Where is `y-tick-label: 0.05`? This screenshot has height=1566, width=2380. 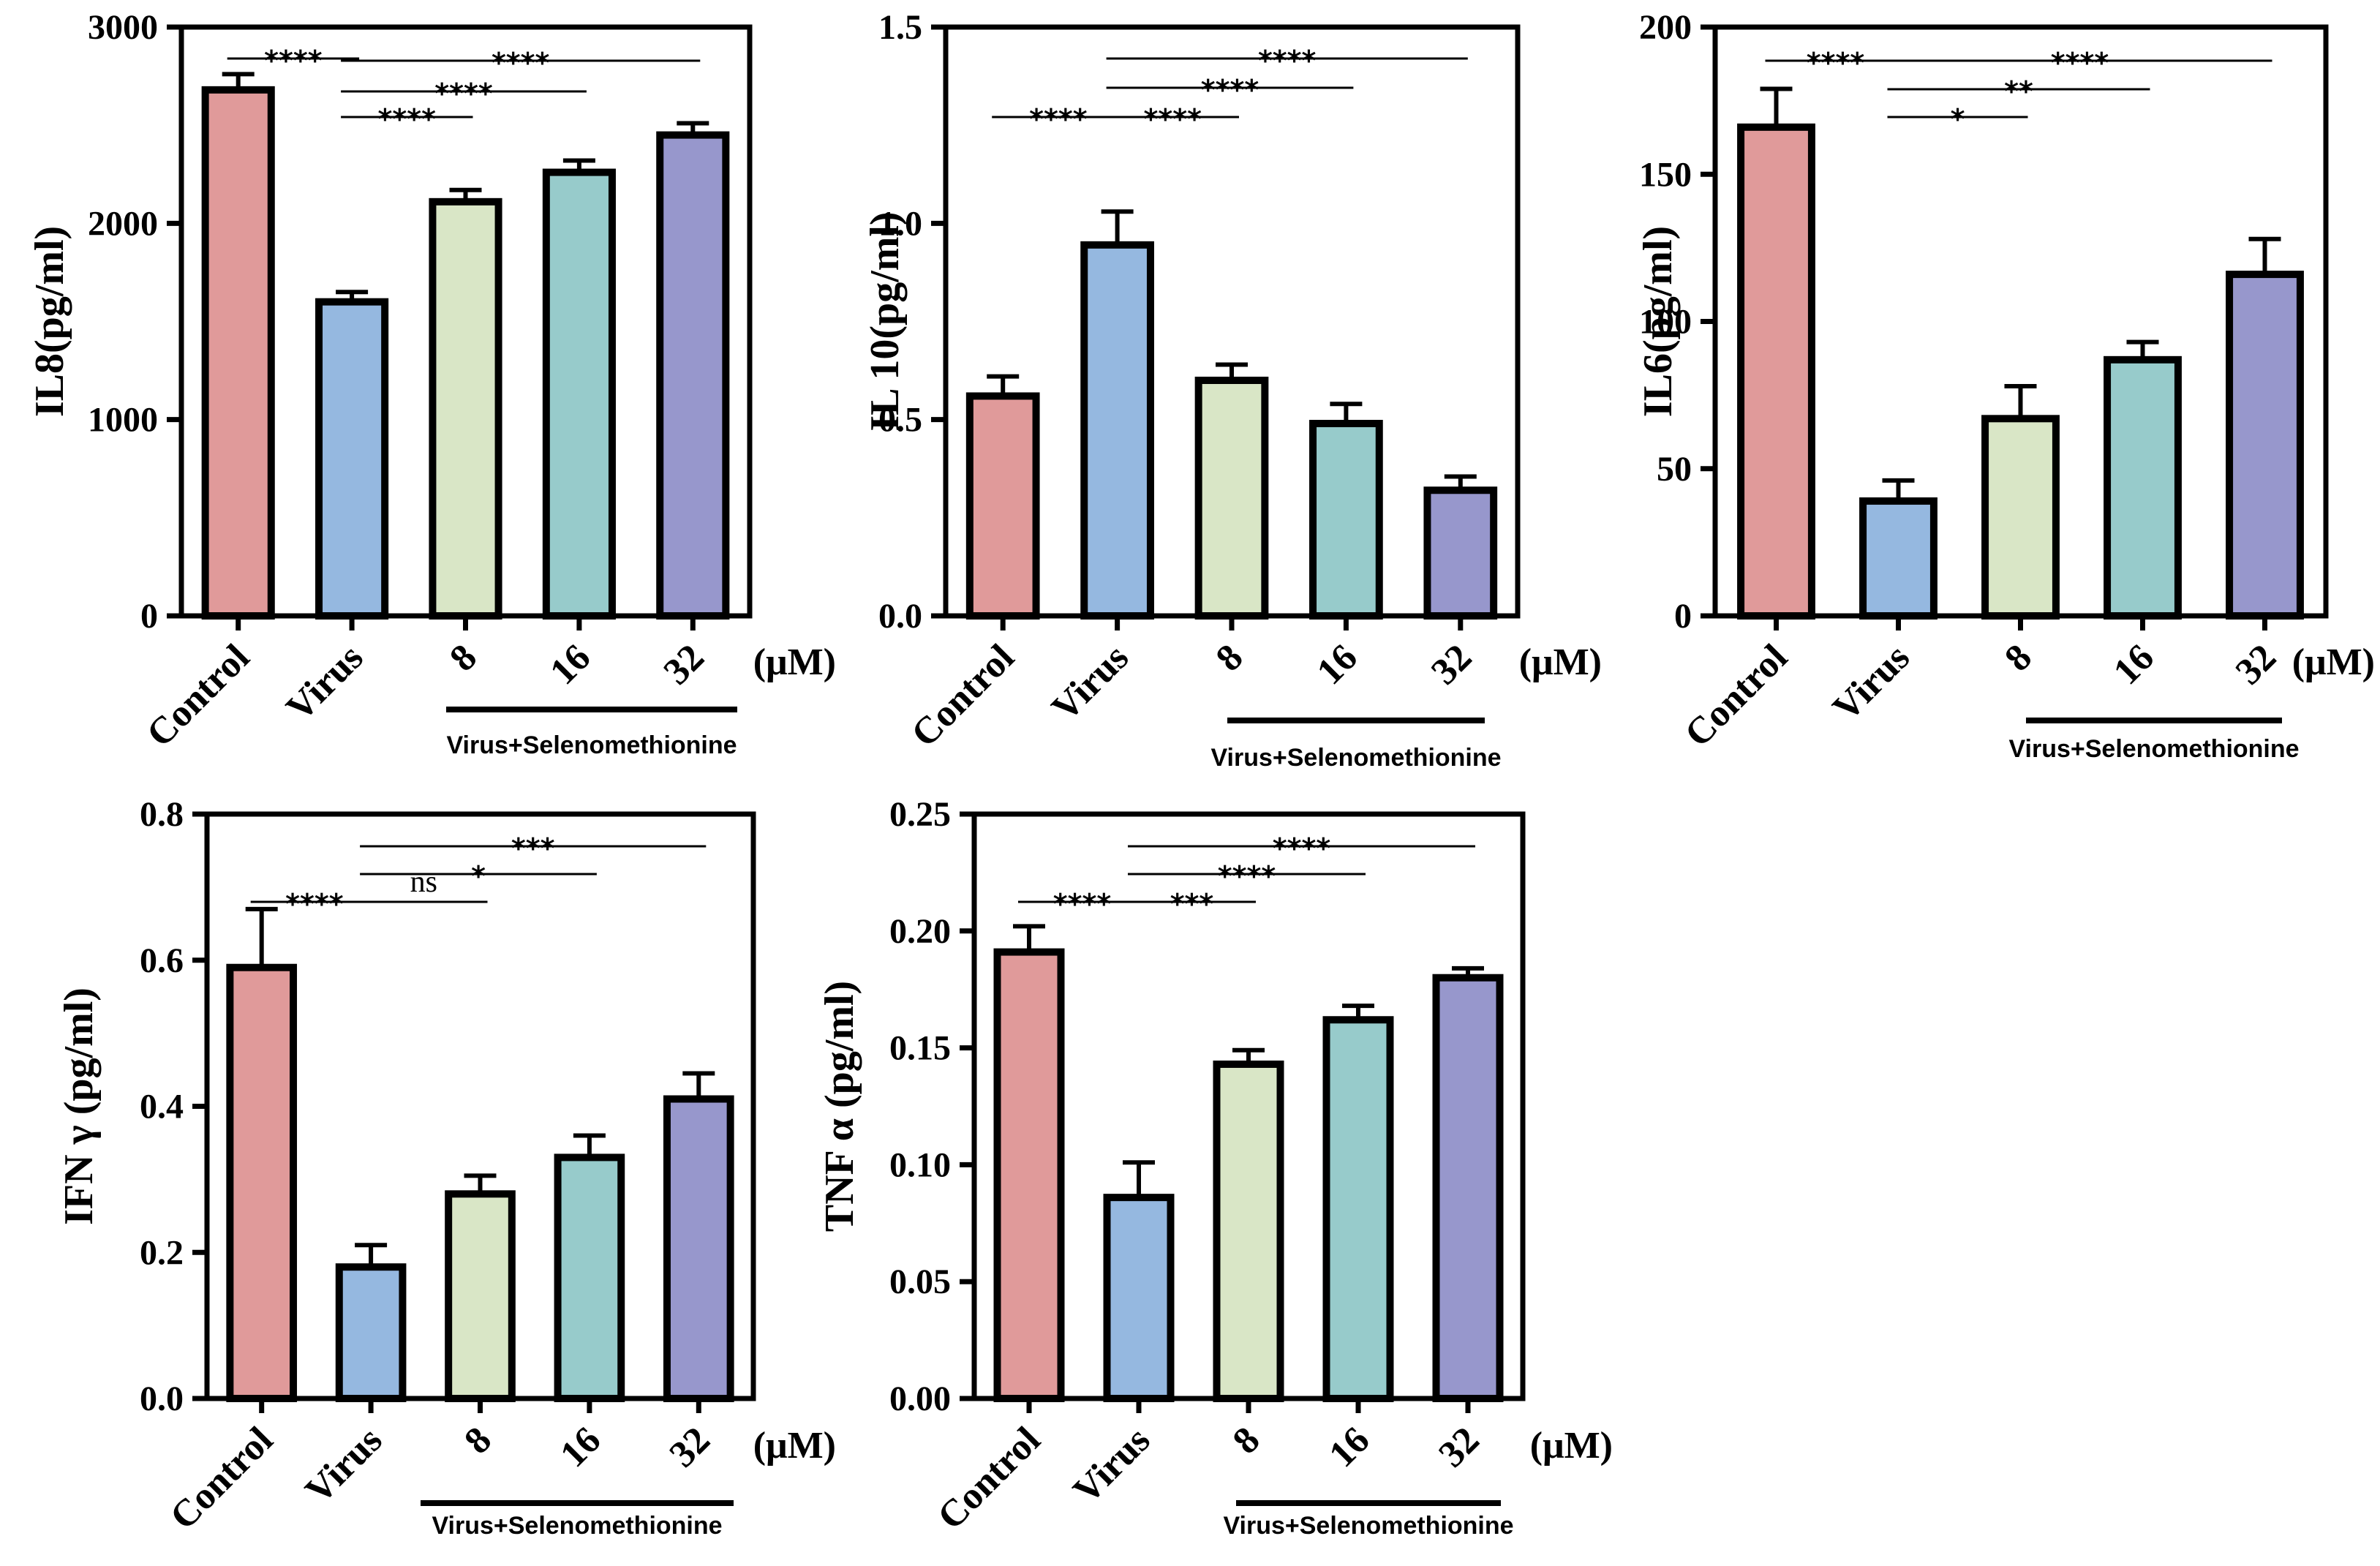 y-tick-label: 0.05 is located at coordinates (920, 1281).